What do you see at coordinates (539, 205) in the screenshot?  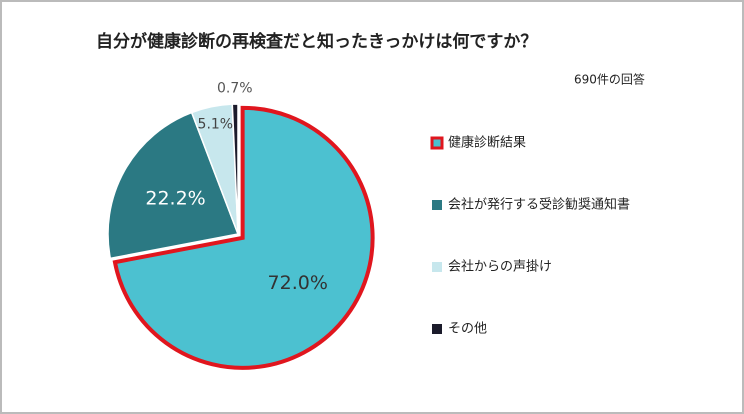 I see `legend-label: 会社が発行する受診勧奨通知書` at bounding box center [539, 205].